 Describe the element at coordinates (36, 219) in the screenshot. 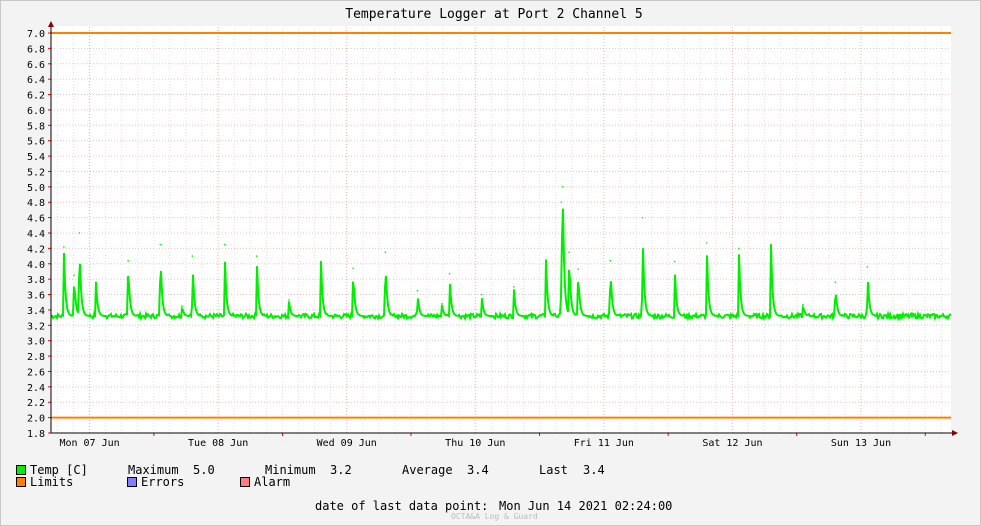

I see `y-tick-label: 4.6` at that location.